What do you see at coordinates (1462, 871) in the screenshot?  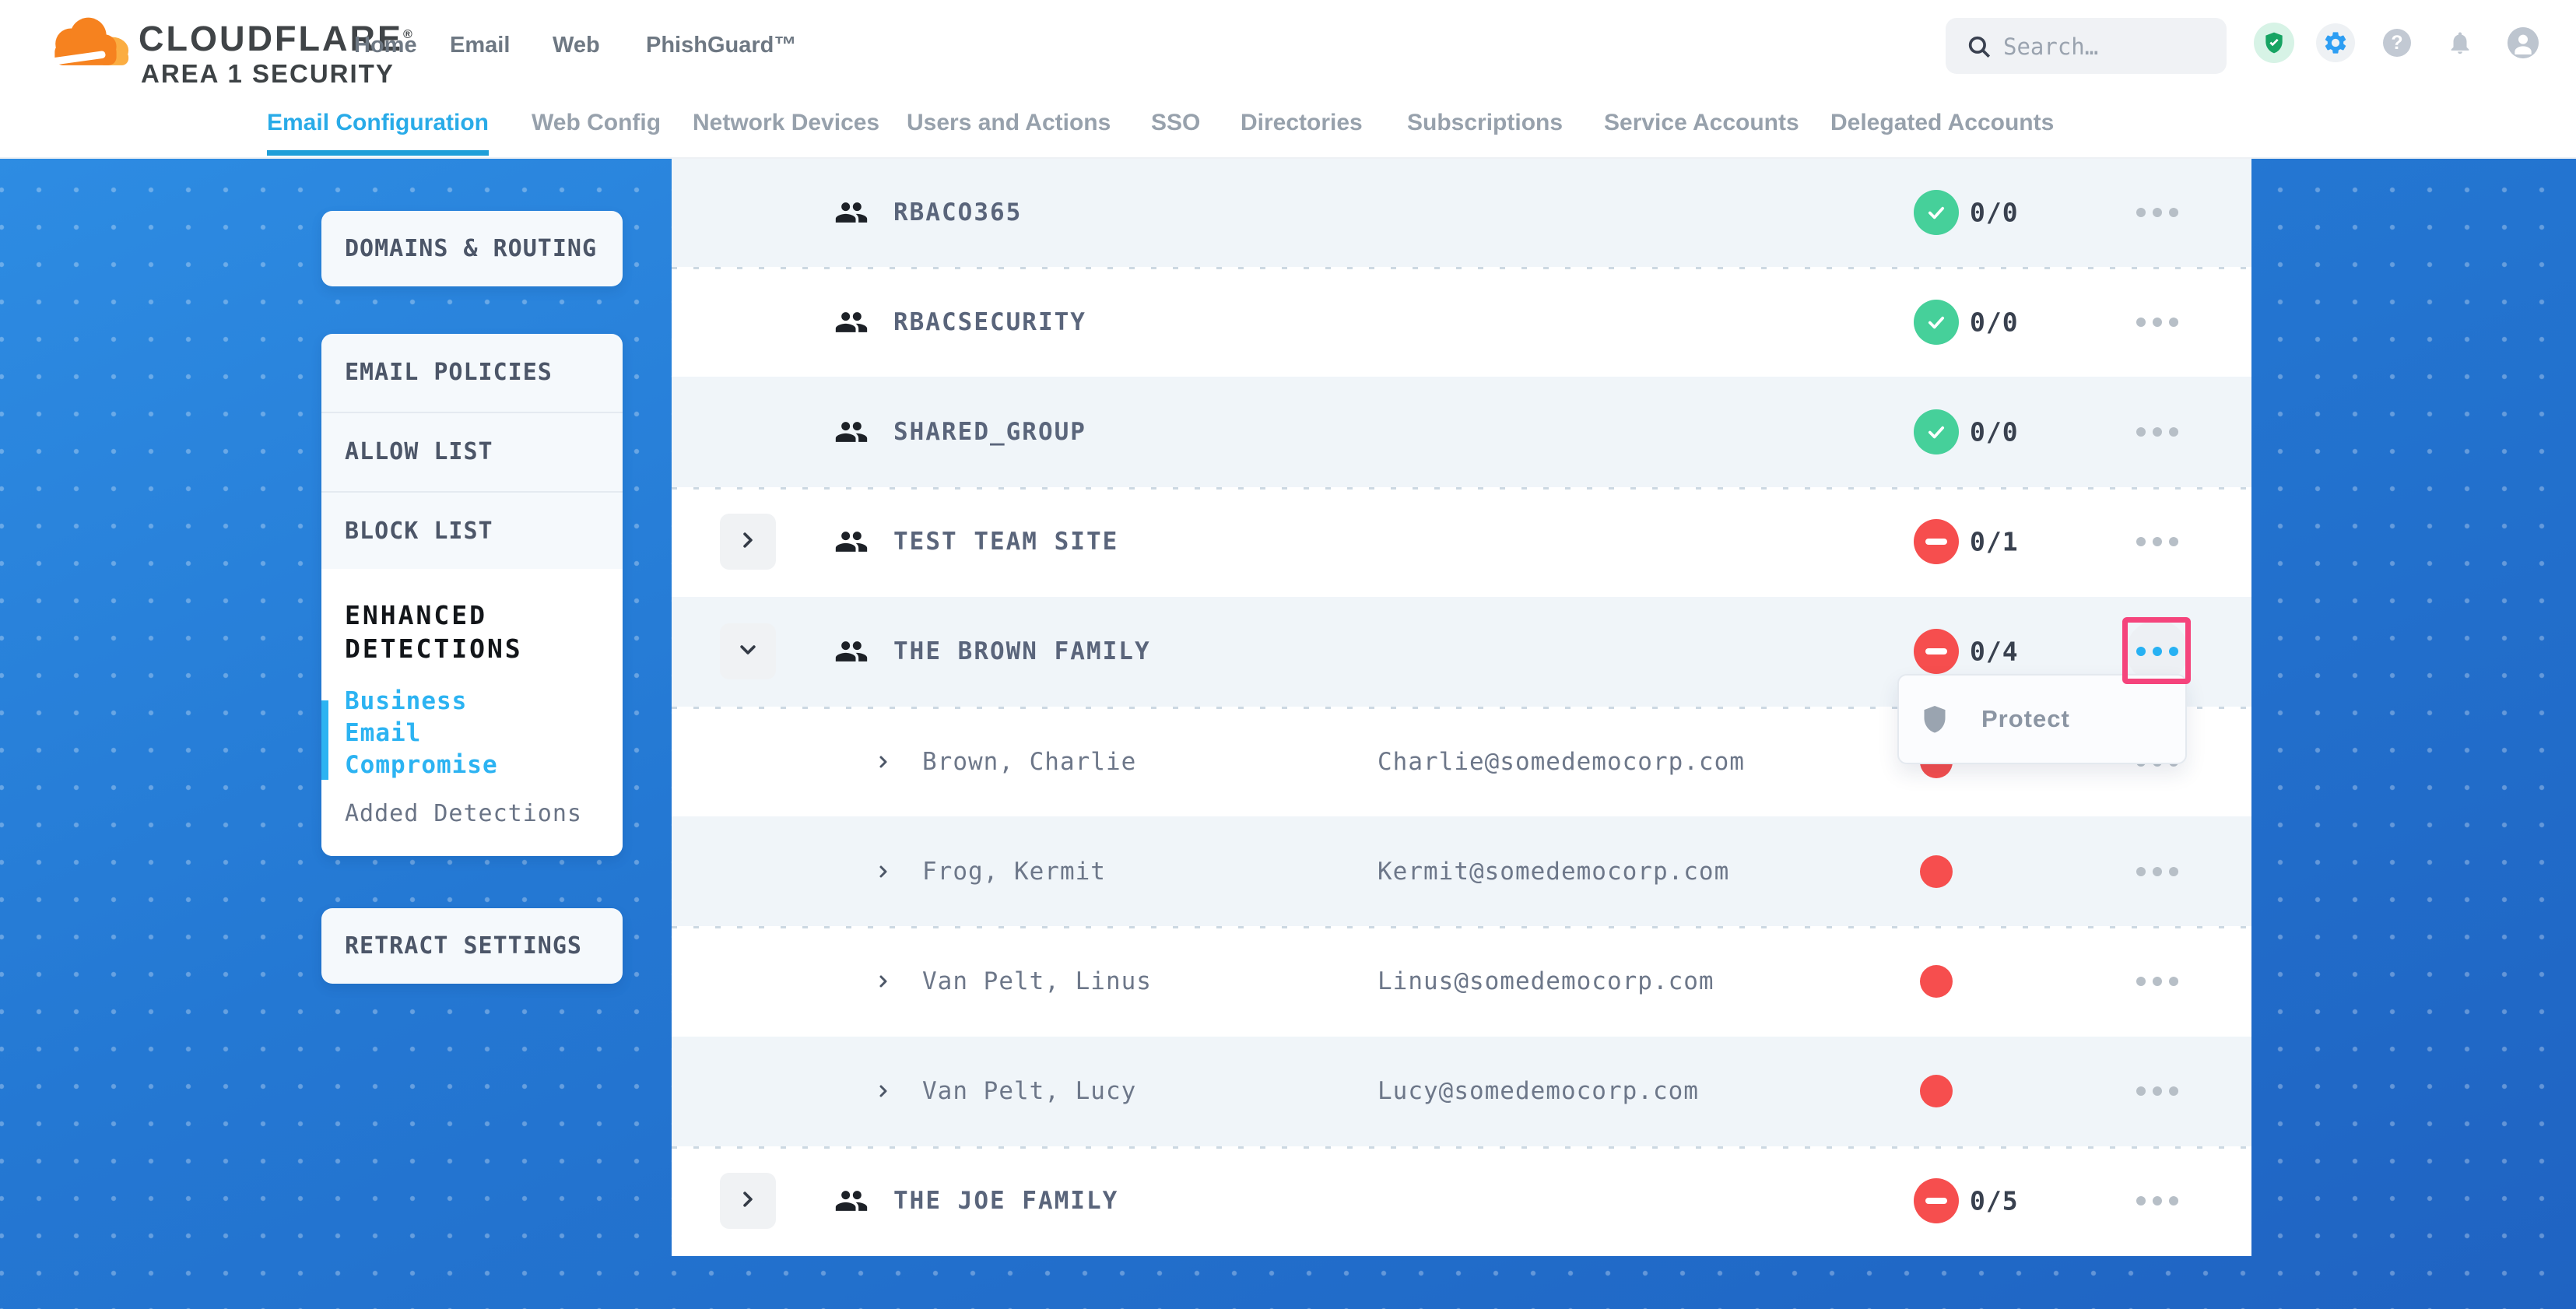 I see `table-row-member: Frog, Kermit Kermit@somedemocorp.com` at bounding box center [1462, 871].